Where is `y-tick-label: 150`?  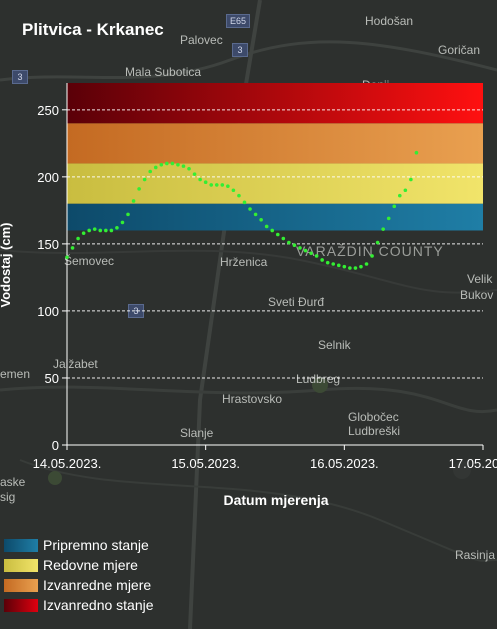
y-tick-label: 150 is located at coordinates (48, 244).